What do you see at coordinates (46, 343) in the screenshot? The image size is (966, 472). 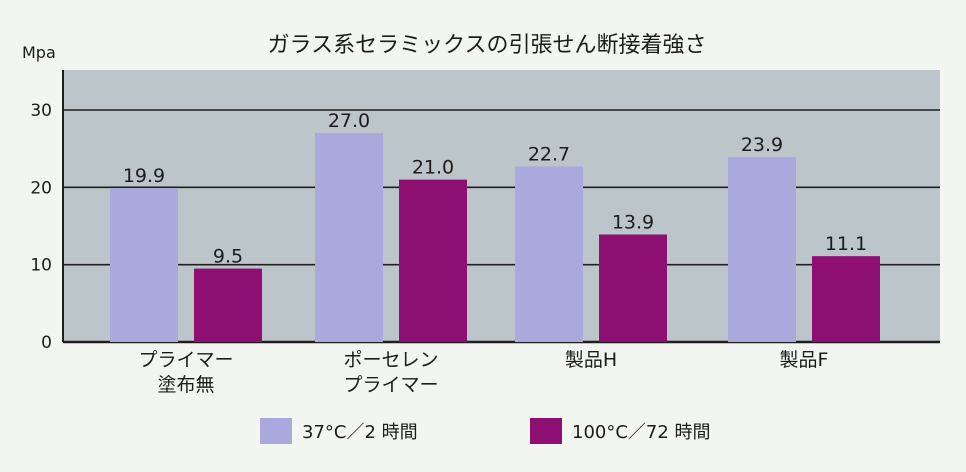 I see `y-tick-label: 0` at bounding box center [46, 343].